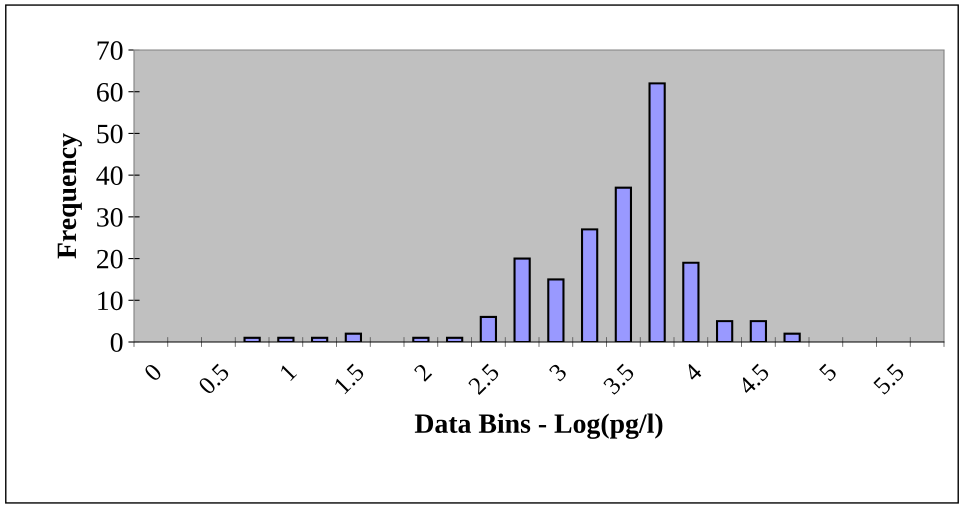 This screenshot has width=964, height=508. Describe the element at coordinates (828, 372) in the screenshot. I see `x-tick-label: 5` at that location.